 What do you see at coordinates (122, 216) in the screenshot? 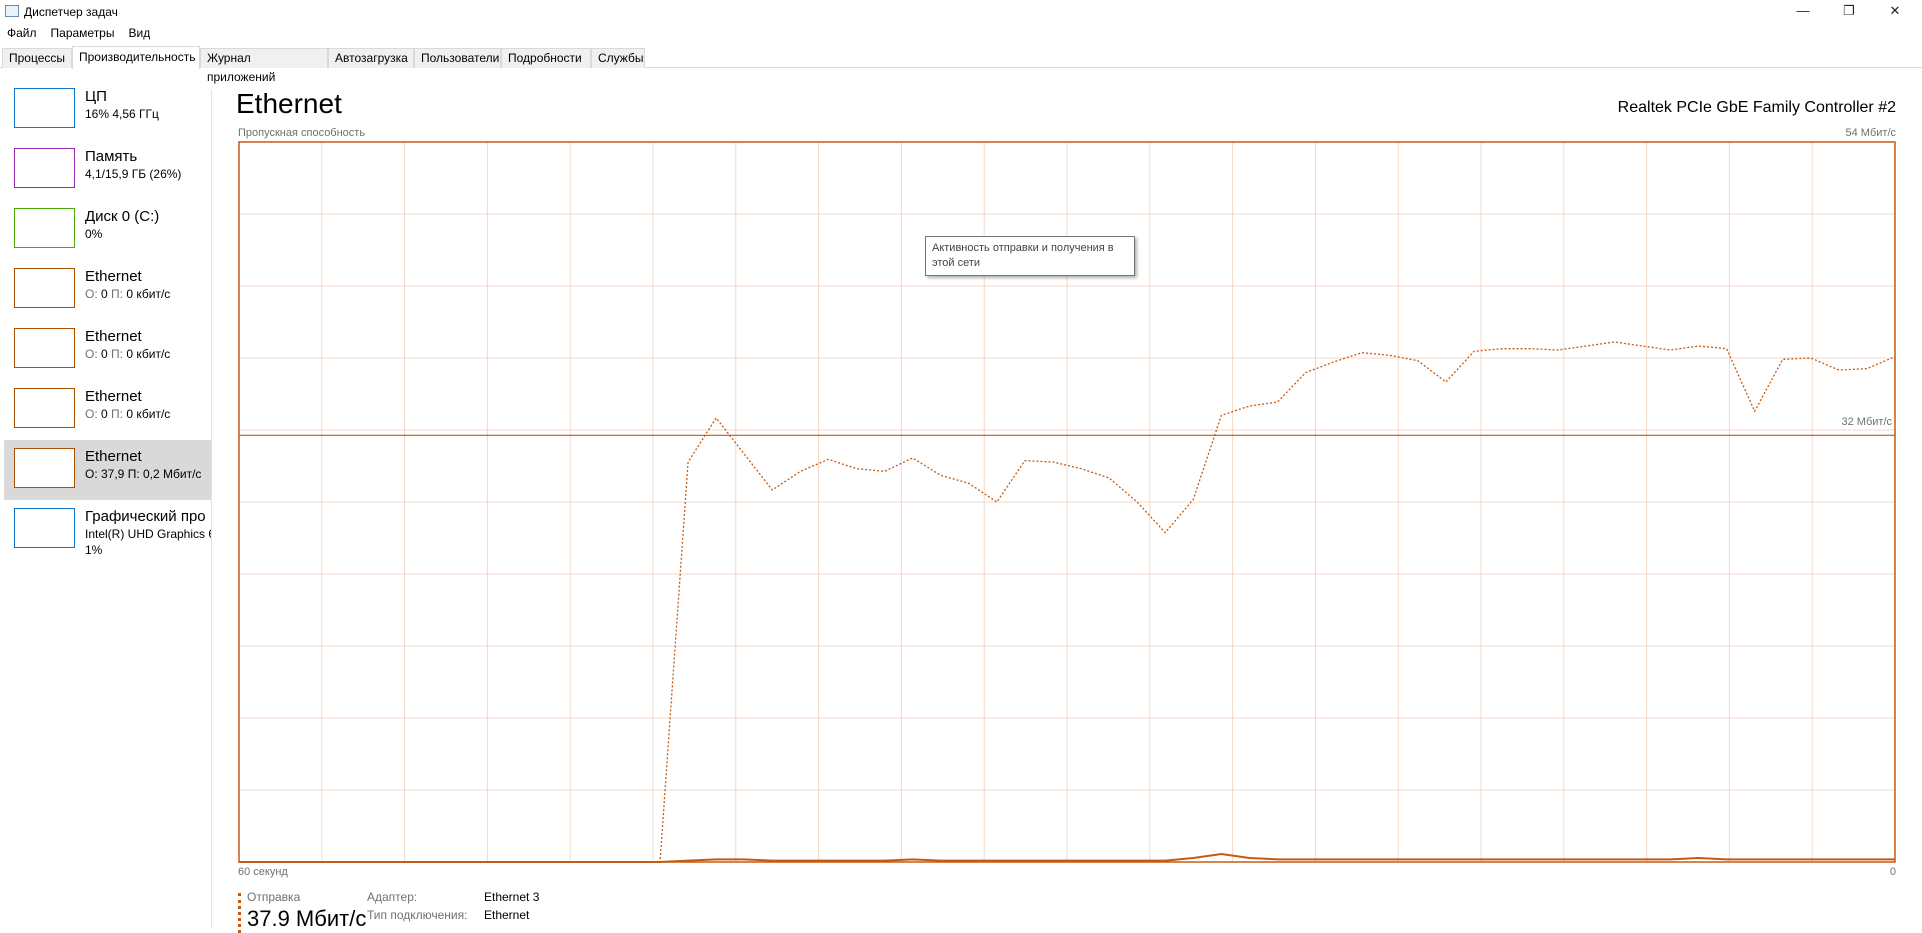
I see `sidebar-item-label: Диск 0 (C:)` at bounding box center [122, 216].